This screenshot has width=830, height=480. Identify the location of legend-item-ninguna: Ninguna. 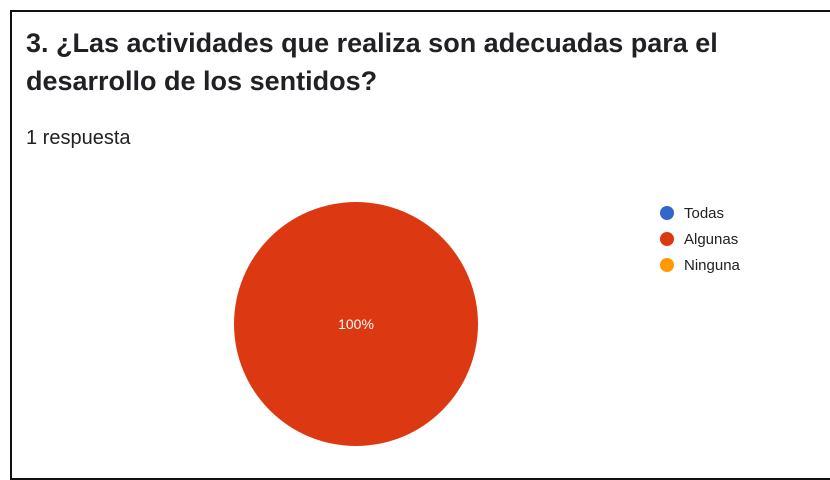
(700, 265).